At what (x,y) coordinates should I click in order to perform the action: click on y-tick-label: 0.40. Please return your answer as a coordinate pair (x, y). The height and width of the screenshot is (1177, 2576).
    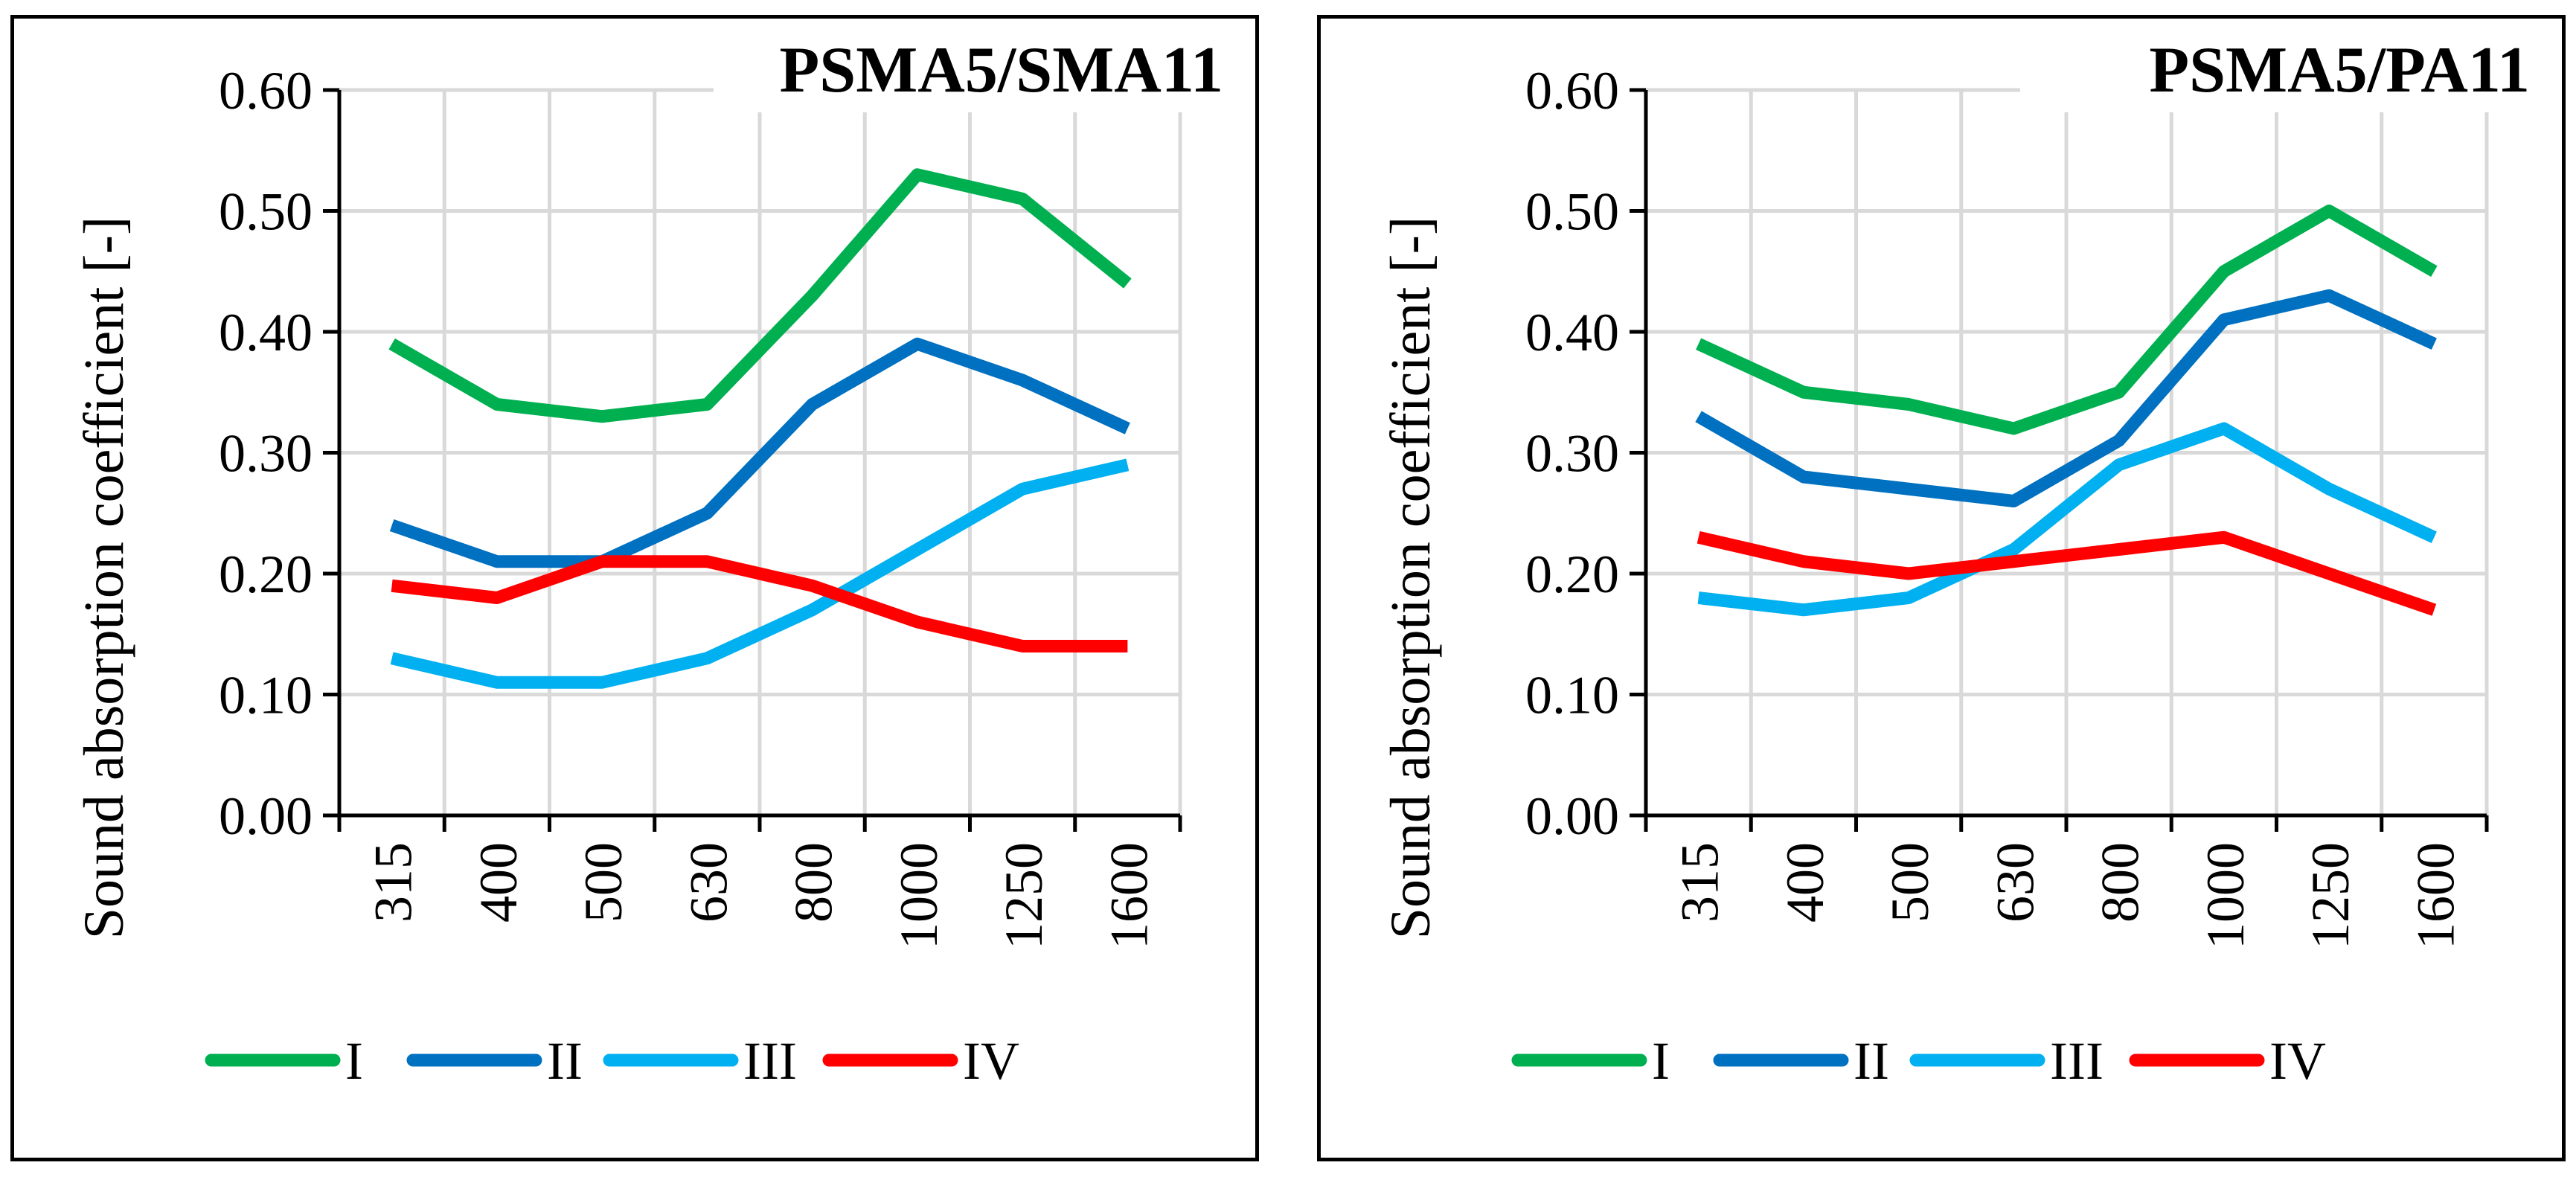
    Looking at the image, I should click on (1572, 333).